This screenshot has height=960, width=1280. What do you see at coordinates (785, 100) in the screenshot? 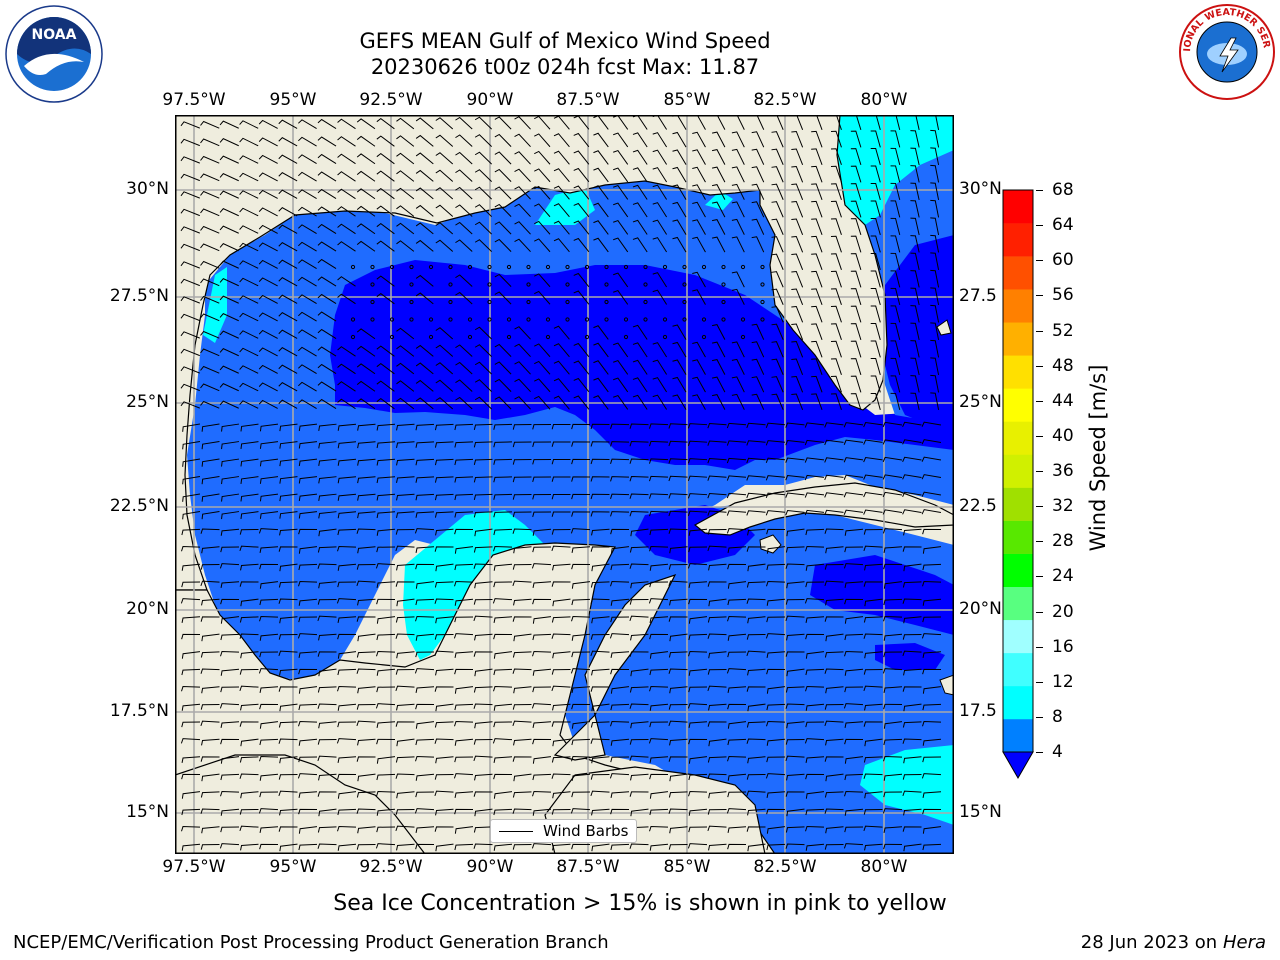
I see `lon-label-top: 82.5°W` at bounding box center [785, 100].